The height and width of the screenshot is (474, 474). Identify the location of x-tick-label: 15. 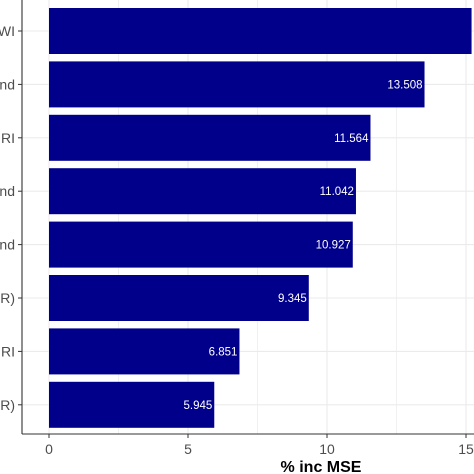
(466, 449).